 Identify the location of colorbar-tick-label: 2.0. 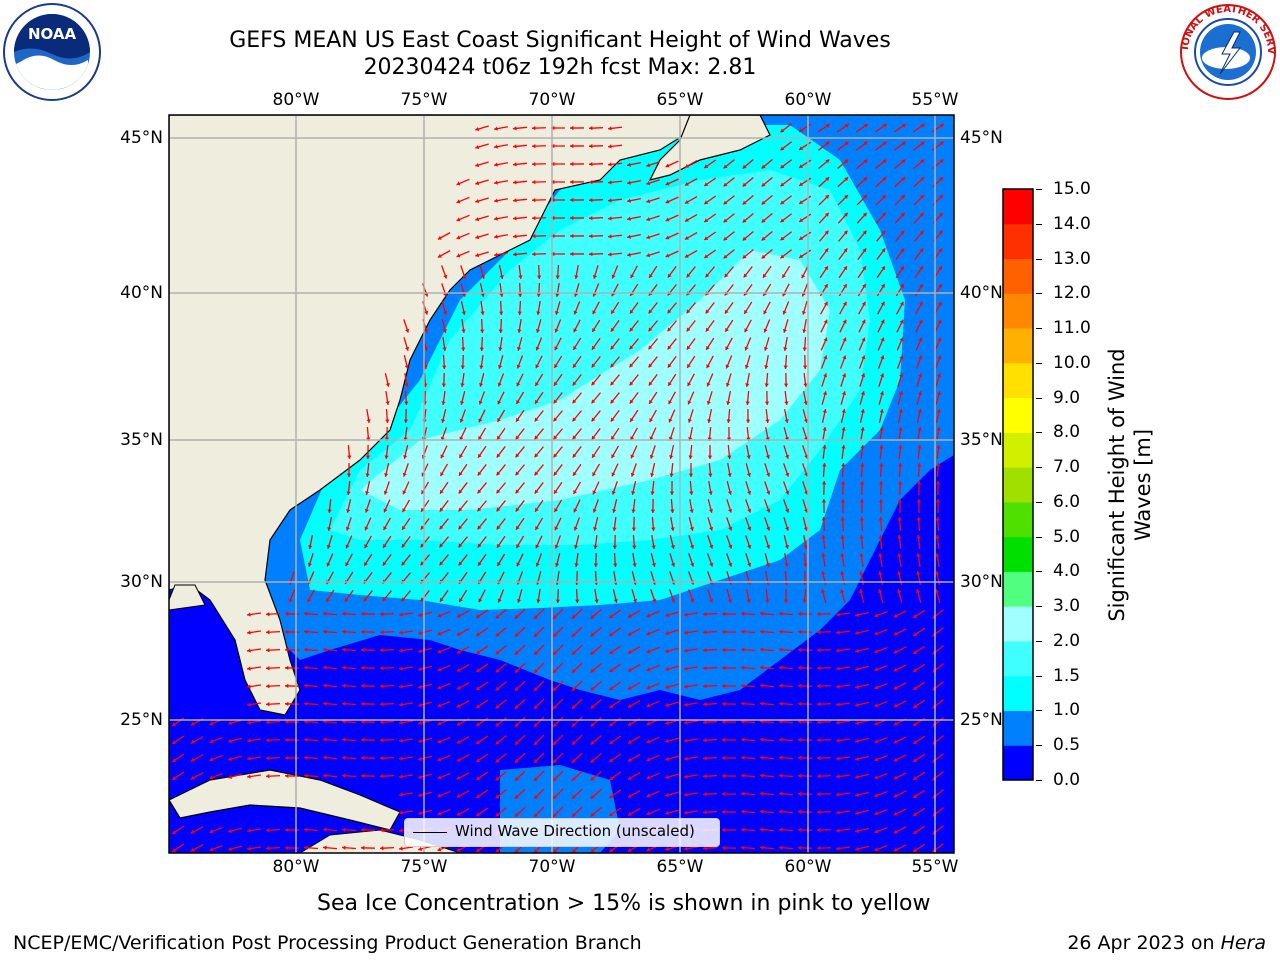
(1067, 640).